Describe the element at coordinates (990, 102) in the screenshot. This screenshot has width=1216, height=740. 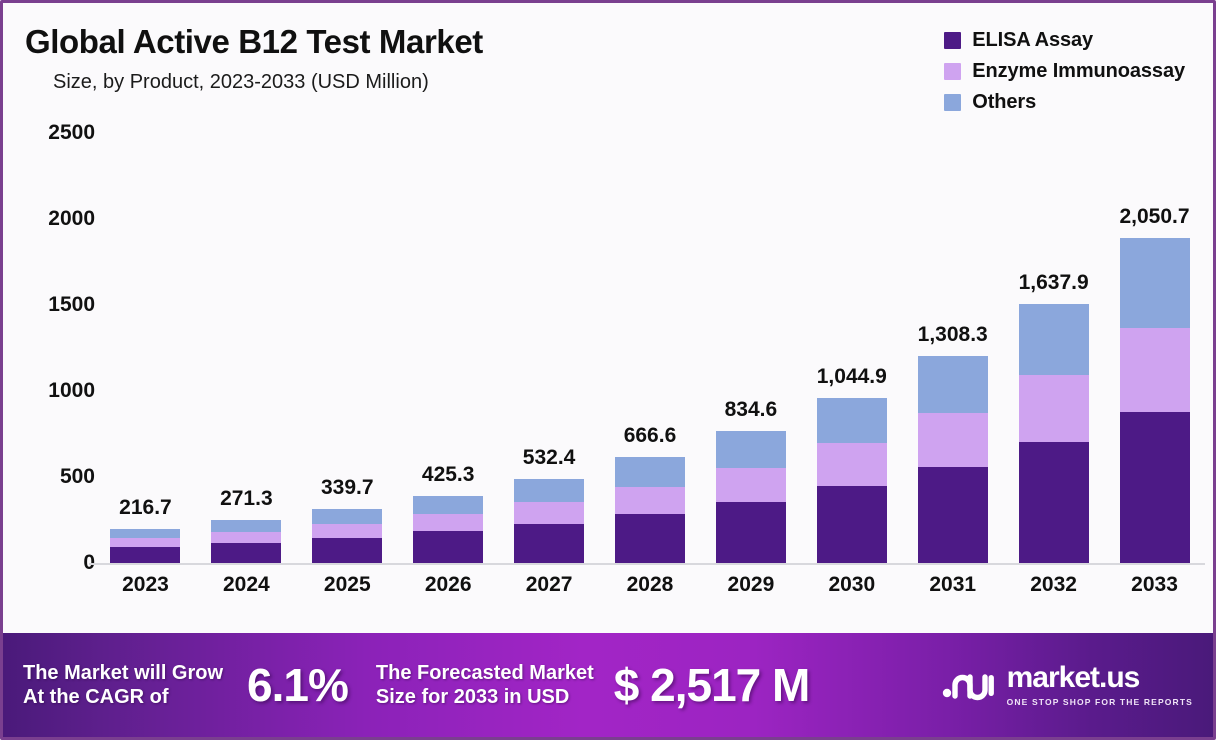
I see `legend-item: Others` at that location.